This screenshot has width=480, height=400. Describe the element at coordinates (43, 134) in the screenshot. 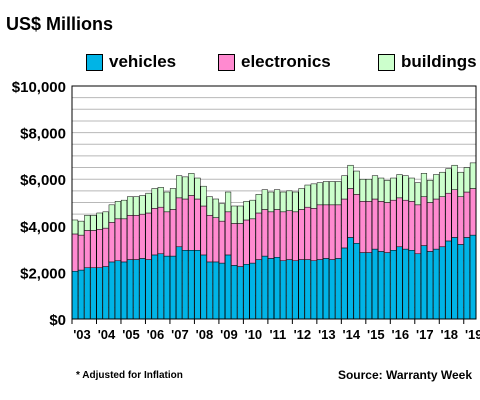

I see `y-tick-label: $8,000` at that location.